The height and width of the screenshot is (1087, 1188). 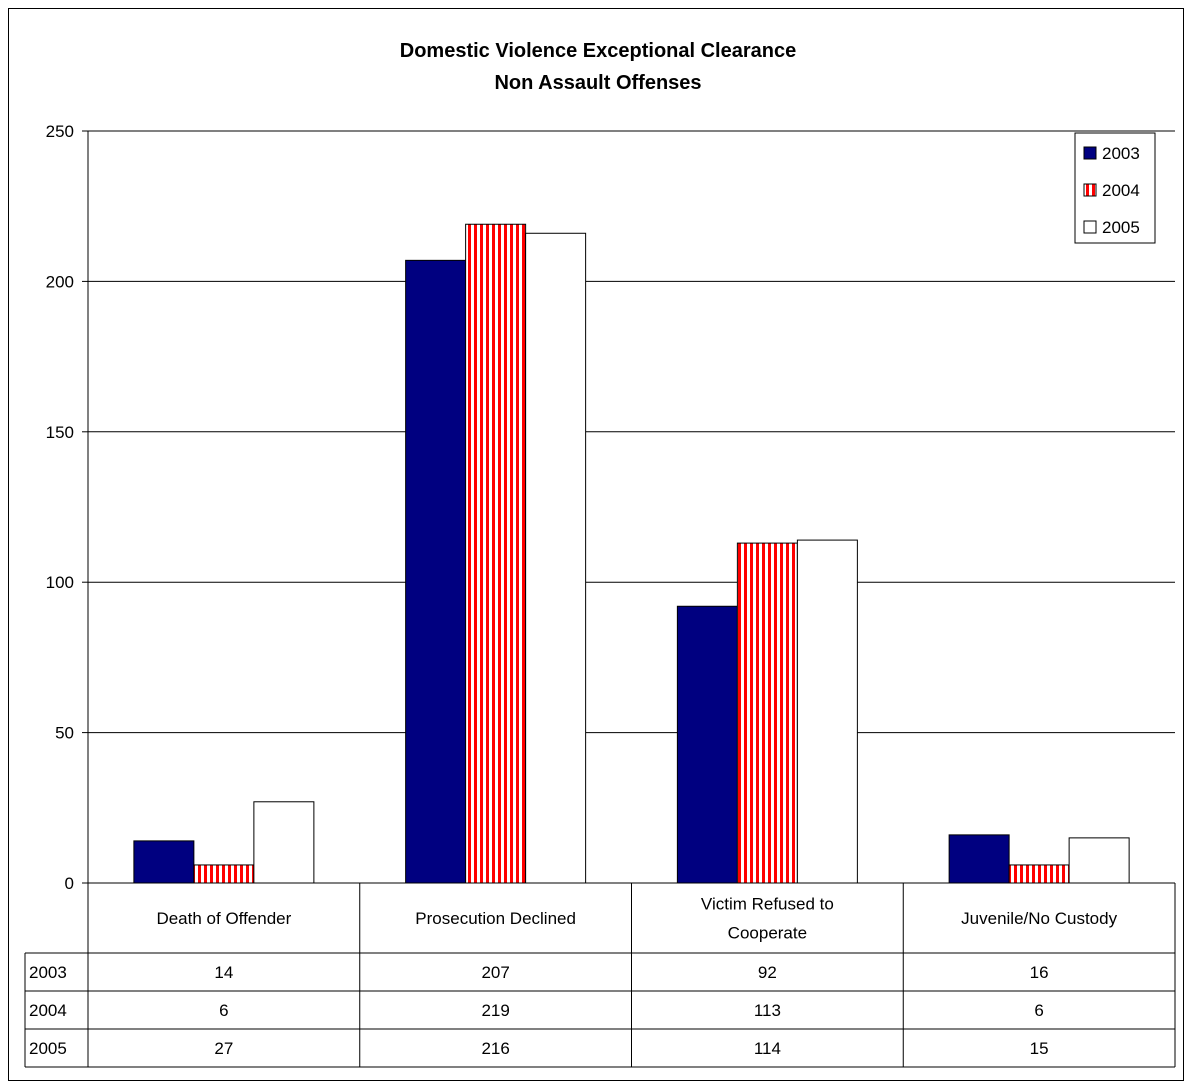 I want to click on table-cell-value: 114, so click(x=767, y=1048).